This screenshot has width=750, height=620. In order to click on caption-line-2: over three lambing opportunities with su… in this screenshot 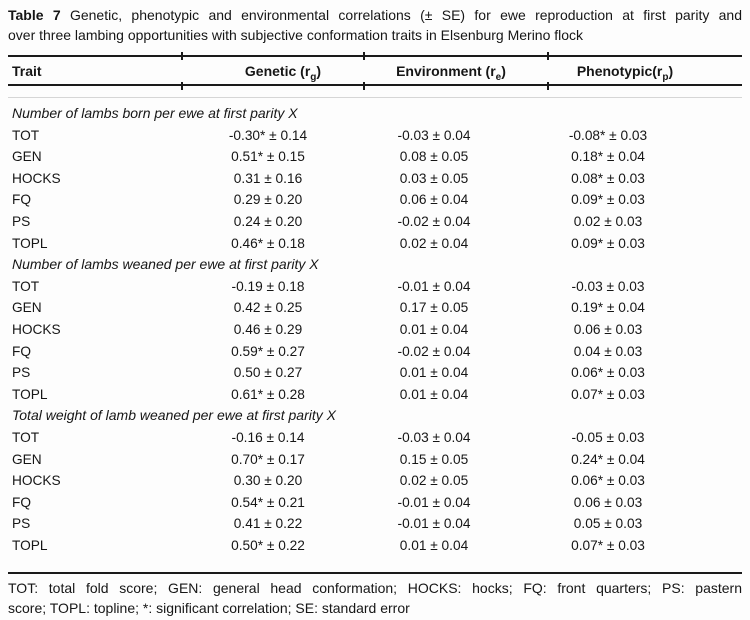, I will do `click(296, 34)`.